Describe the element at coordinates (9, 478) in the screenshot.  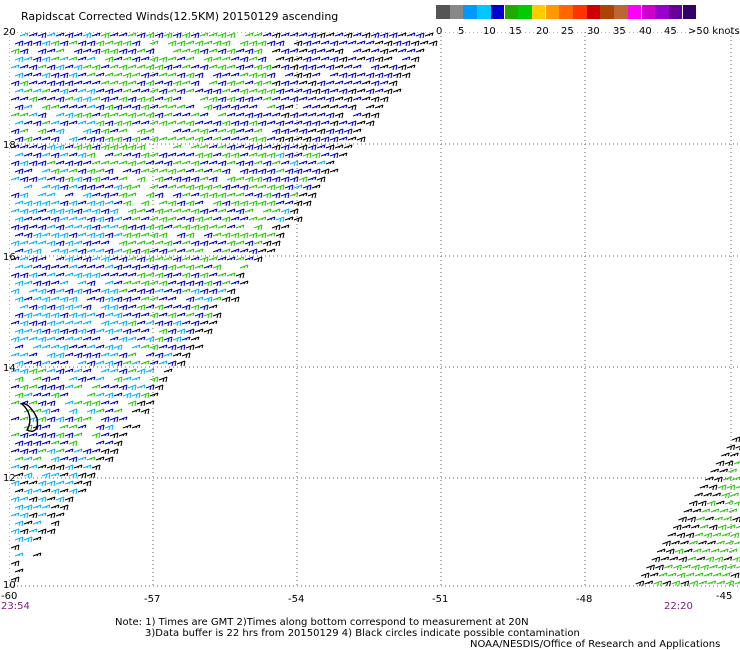
I see `y-tick-12: 12` at that location.